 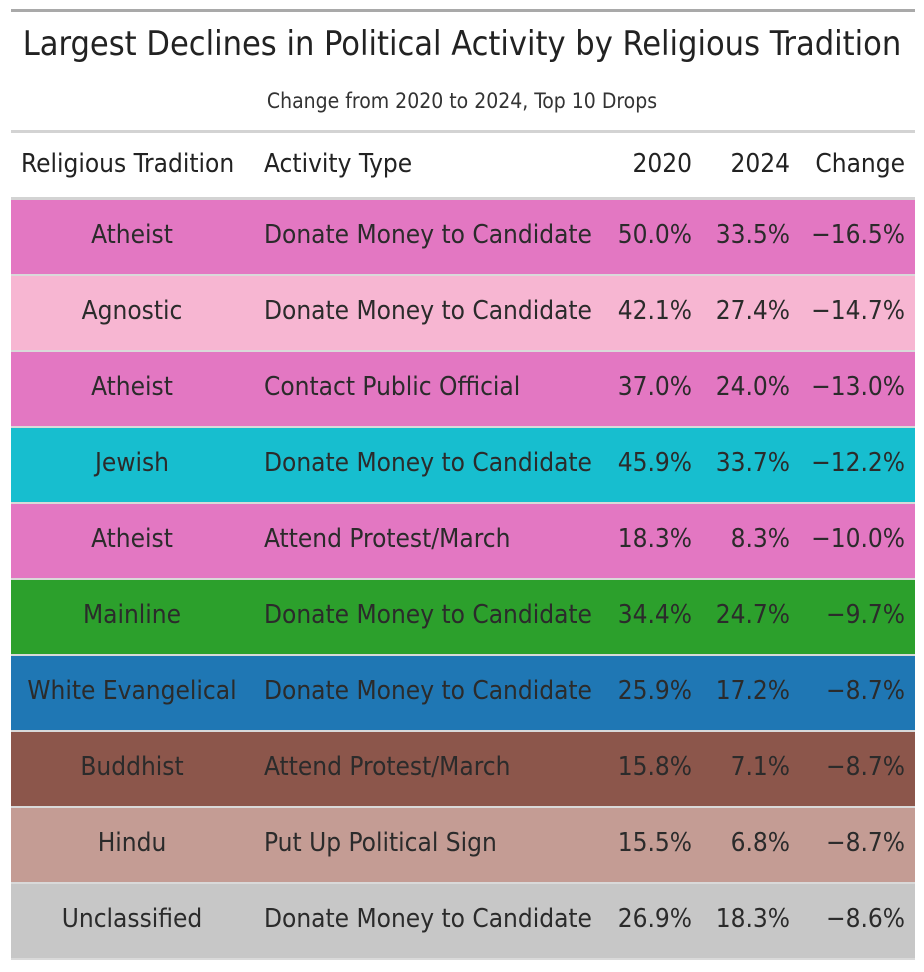 What do you see at coordinates (865, 615) in the screenshot?
I see `cell-change: −9.7%` at bounding box center [865, 615].